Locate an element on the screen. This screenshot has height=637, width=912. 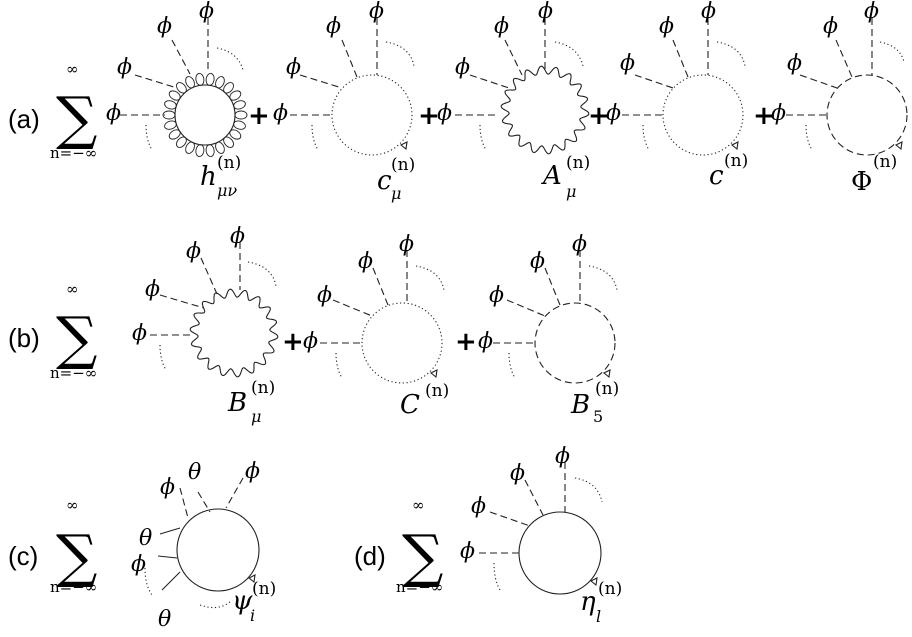
vector-loop-diagram: ϕ ϕ ϕ ϕ B μ (n) is located at coordinates (205, 325).